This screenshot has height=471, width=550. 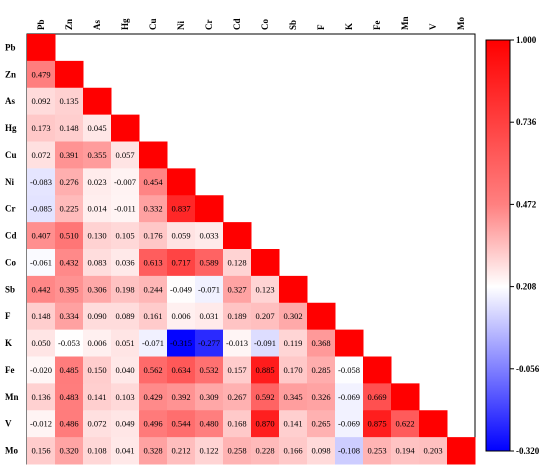 I want to click on cell-value-label: 0.442, so click(x=40, y=289).